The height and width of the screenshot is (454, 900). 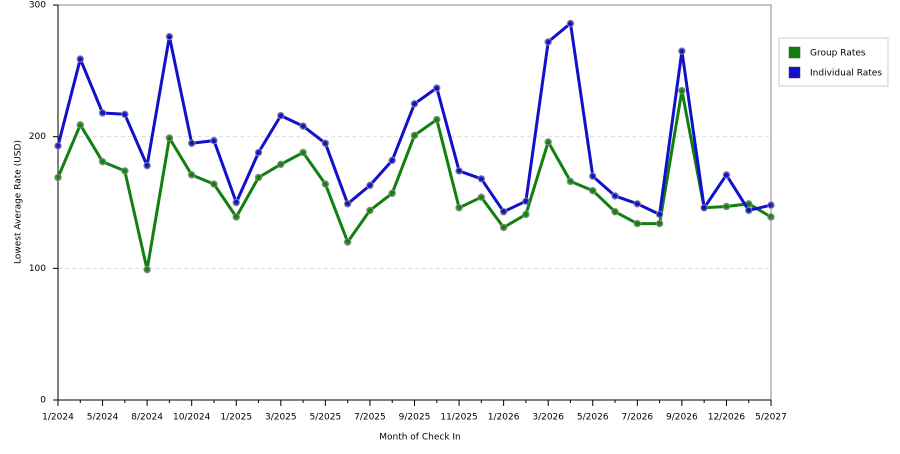 I want to click on x-tick-label: 3/2025, so click(x=281, y=418).